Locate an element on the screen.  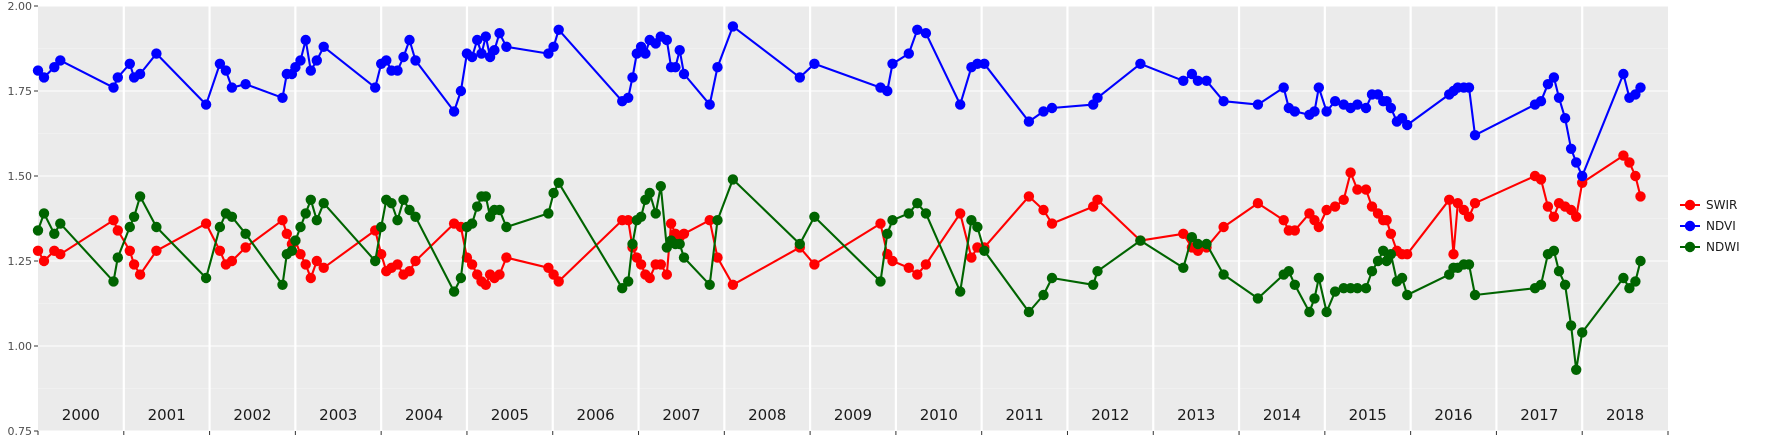
year-label: 2000 is located at coordinates (81, 415).